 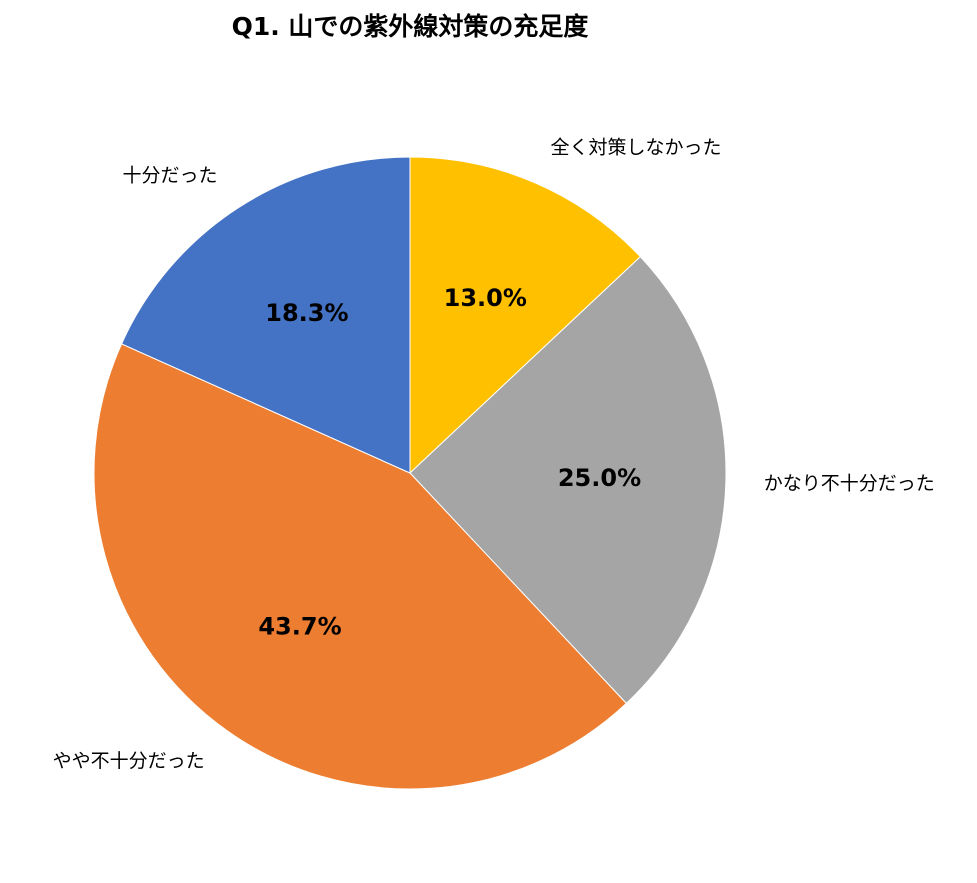 I want to click on chart-title: Q1. 山での紫外線対策の充足度, so click(x=410, y=26).